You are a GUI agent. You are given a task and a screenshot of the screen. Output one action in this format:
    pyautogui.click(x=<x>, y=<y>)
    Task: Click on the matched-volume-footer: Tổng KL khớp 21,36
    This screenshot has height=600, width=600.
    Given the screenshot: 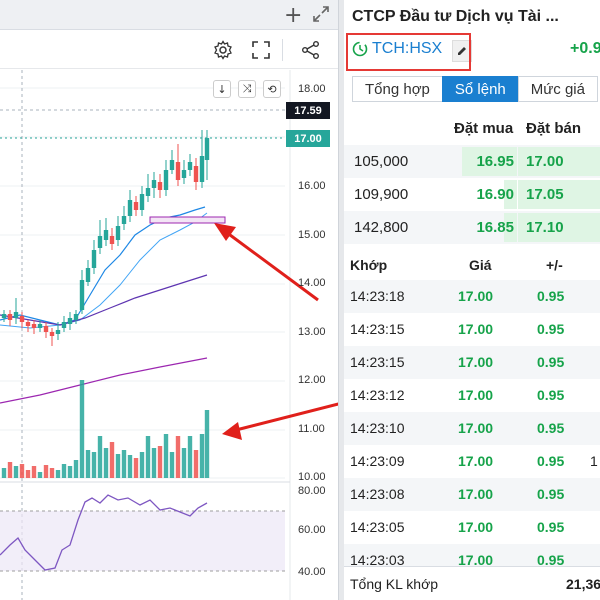 What is the action you would take?
    pyautogui.click(x=472, y=583)
    